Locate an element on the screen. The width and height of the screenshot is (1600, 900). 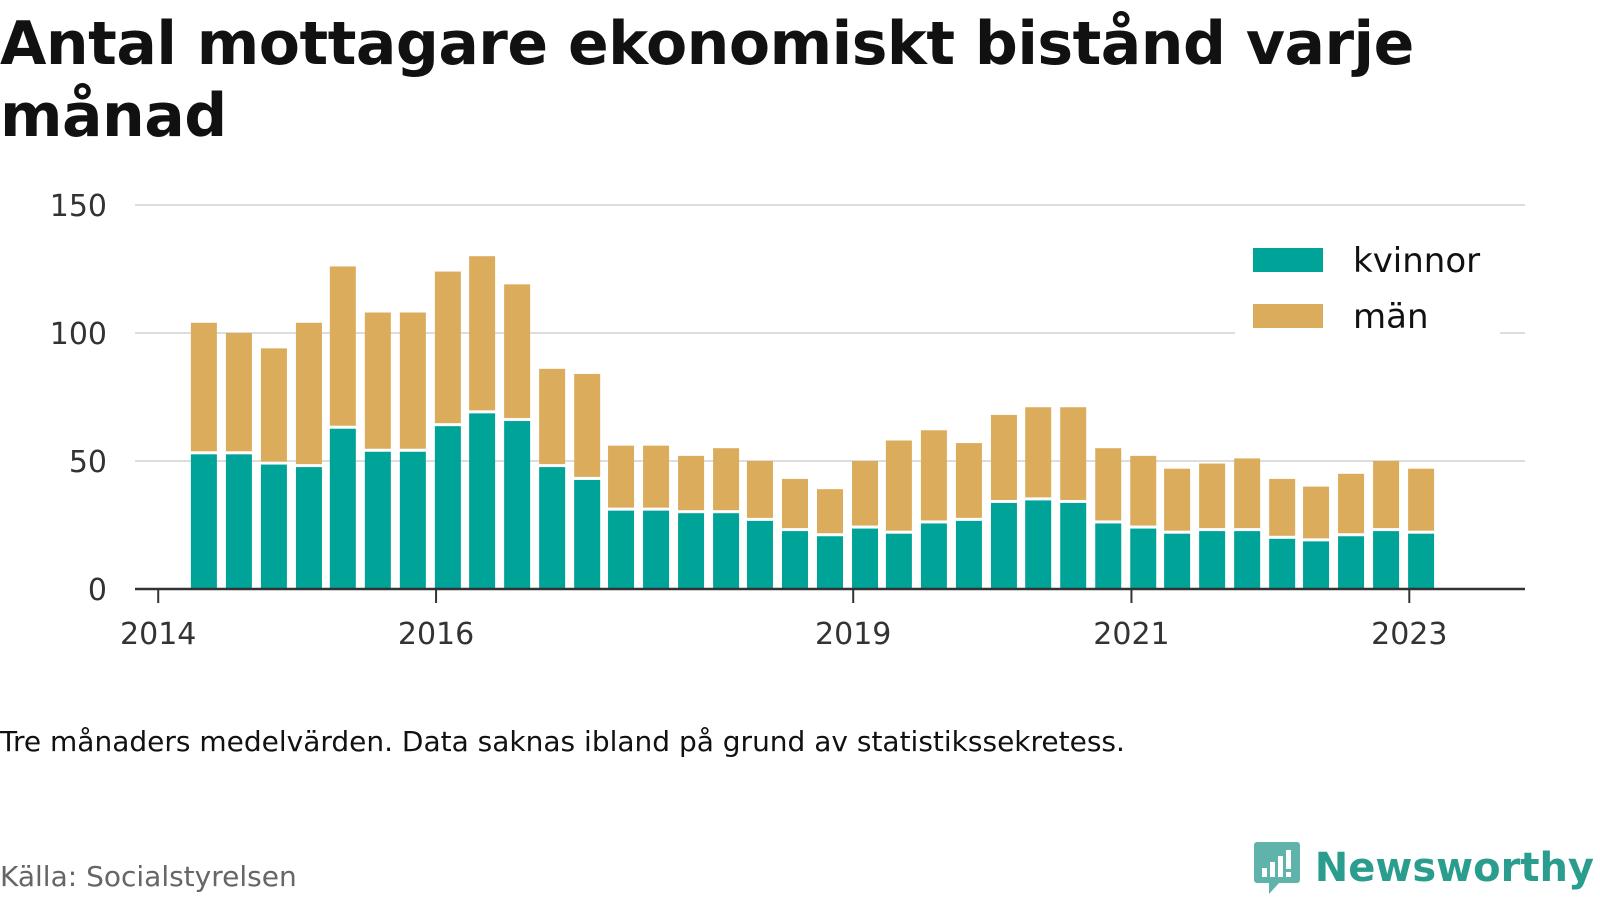
x-tick-label: 2021 is located at coordinates (1131, 634).